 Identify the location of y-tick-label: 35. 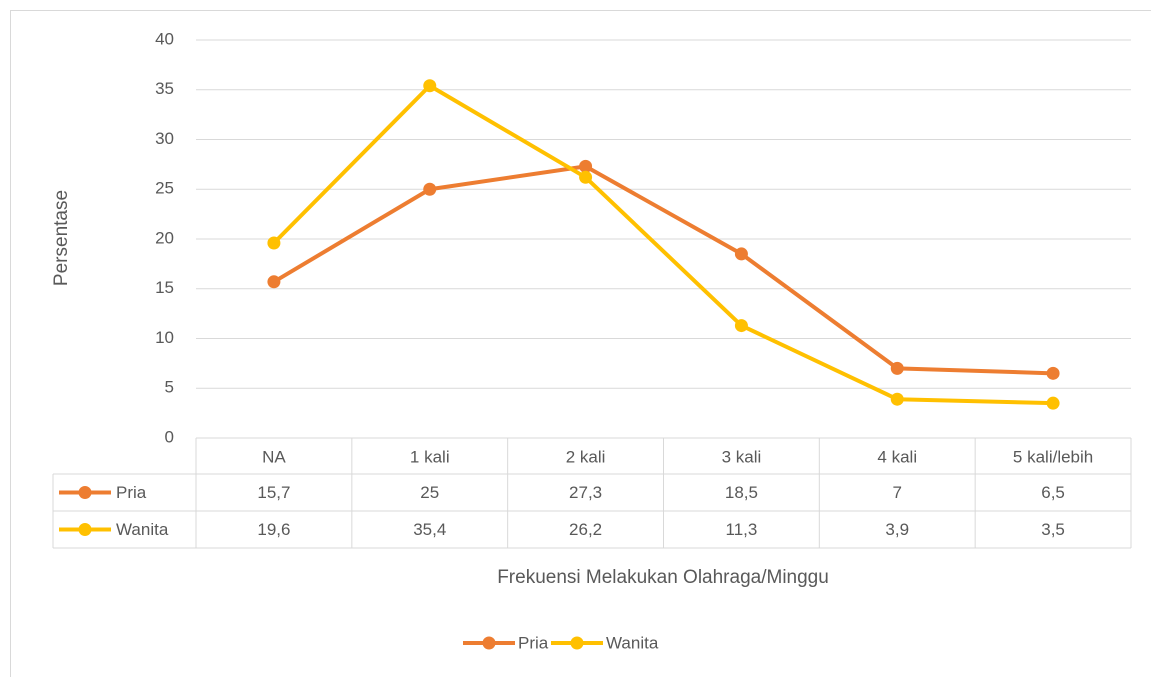
(164, 88).